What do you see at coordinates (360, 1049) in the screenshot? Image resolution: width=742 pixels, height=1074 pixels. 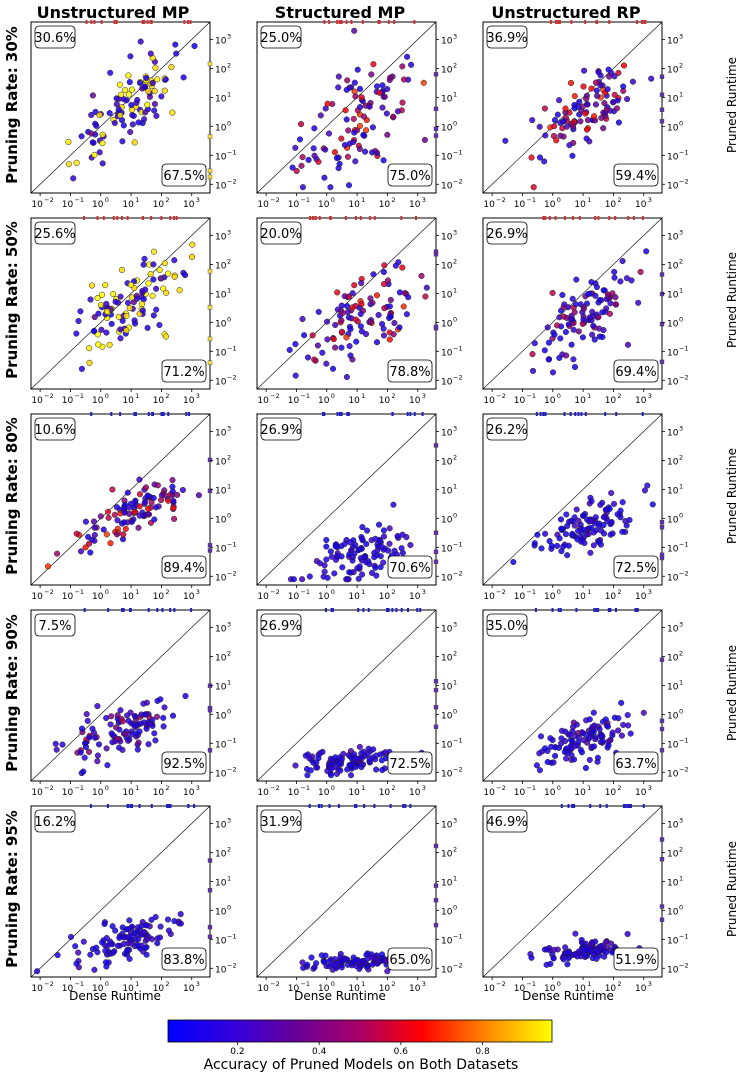 I see `colorbar-ticks: 0.2 0.4 0.6 0.8` at bounding box center [360, 1049].